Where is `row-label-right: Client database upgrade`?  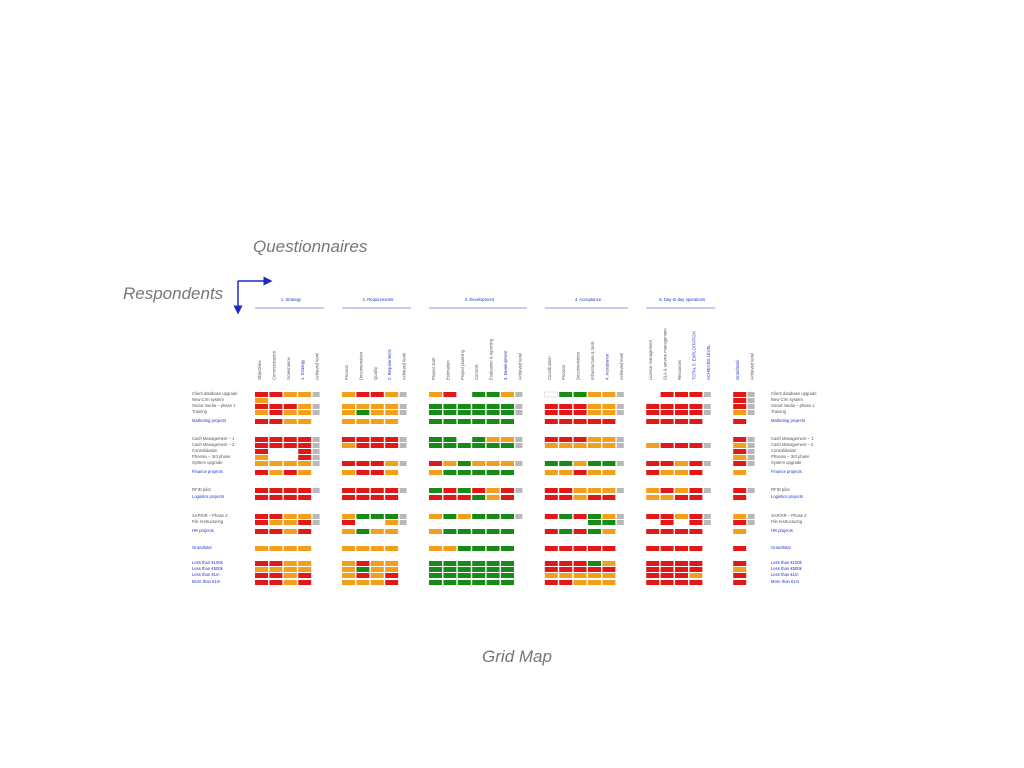 row-label-right: Client database upgrade is located at coordinates (794, 393).